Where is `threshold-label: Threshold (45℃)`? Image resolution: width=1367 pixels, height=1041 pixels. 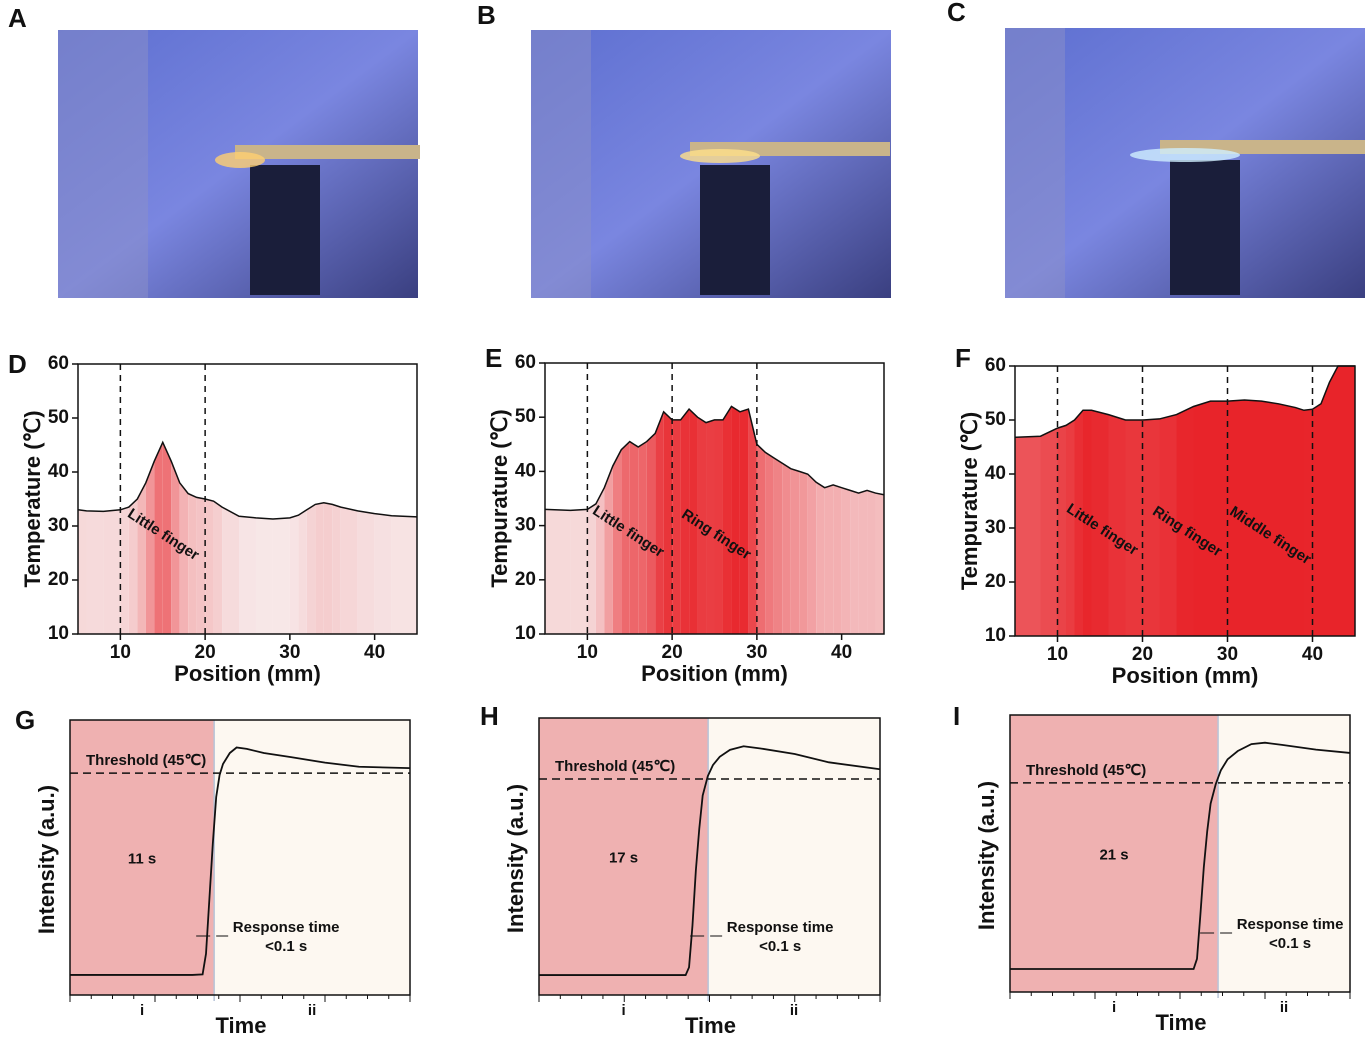
threshold-label: Threshold (45℃) is located at coordinates (1086, 770).